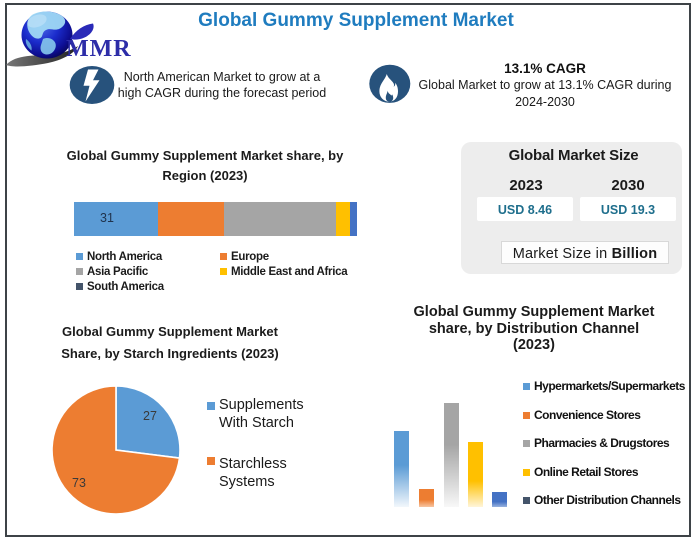 This screenshot has width=695, height=542. What do you see at coordinates (99, 49) in the screenshot?
I see `svg-text: MMR` at bounding box center [99, 49].